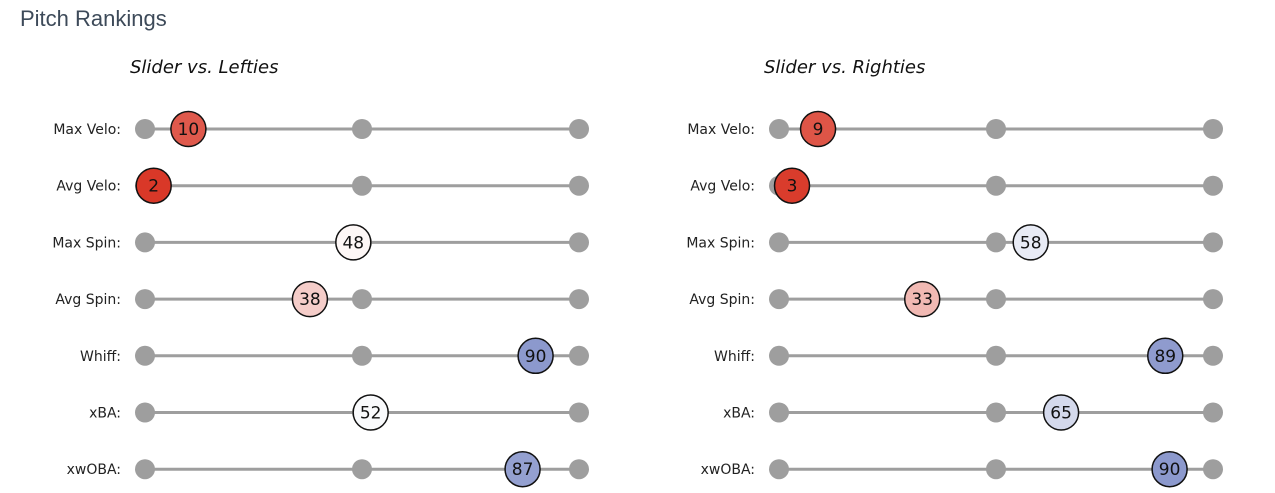 The width and height of the screenshot is (1275, 493). Describe the element at coordinates (968, 356) in the screenshot. I see `ranking-row-whiff: Whiff: 89` at that location.